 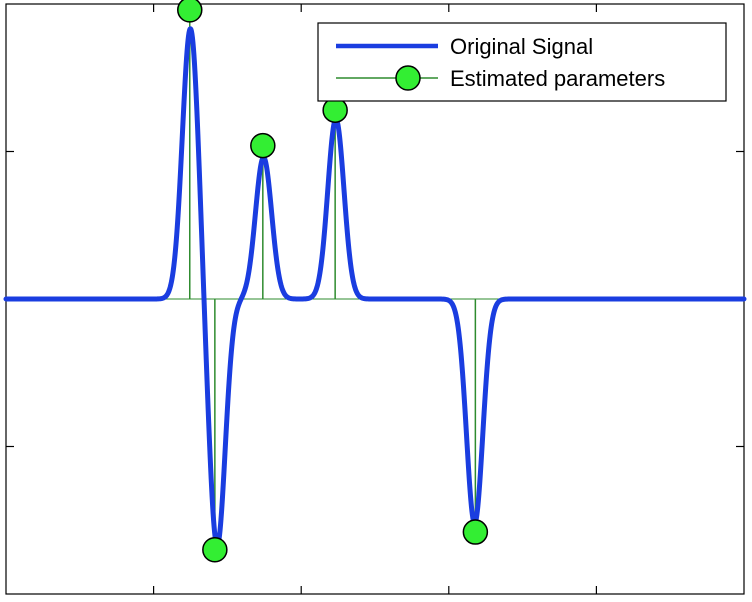 I want to click on legend-label-estimated-parameters: Estimated parameters, so click(x=557, y=78).